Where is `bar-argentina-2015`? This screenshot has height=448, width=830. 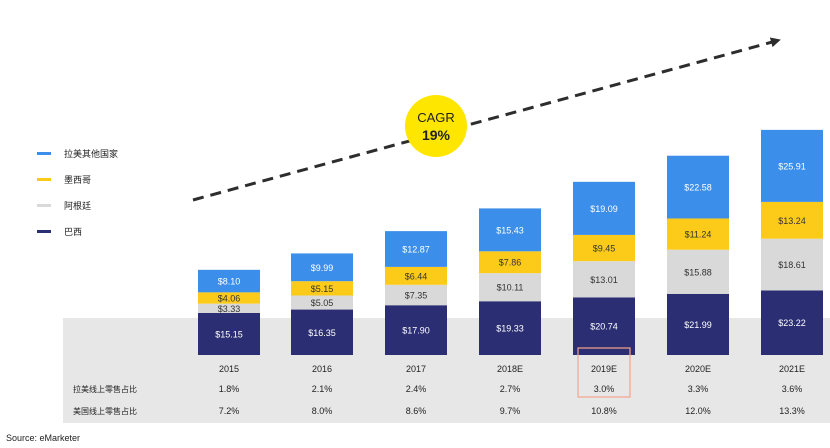
bar-argentina-2015 is located at coordinates (229, 308).